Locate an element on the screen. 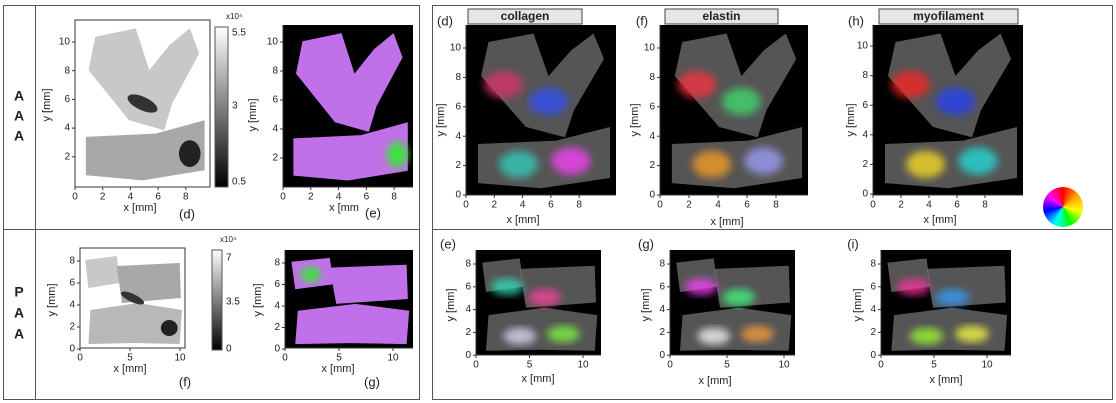 This screenshot has width=1116, height=403. panel-caption: (f) is located at coordinates (185, 381).